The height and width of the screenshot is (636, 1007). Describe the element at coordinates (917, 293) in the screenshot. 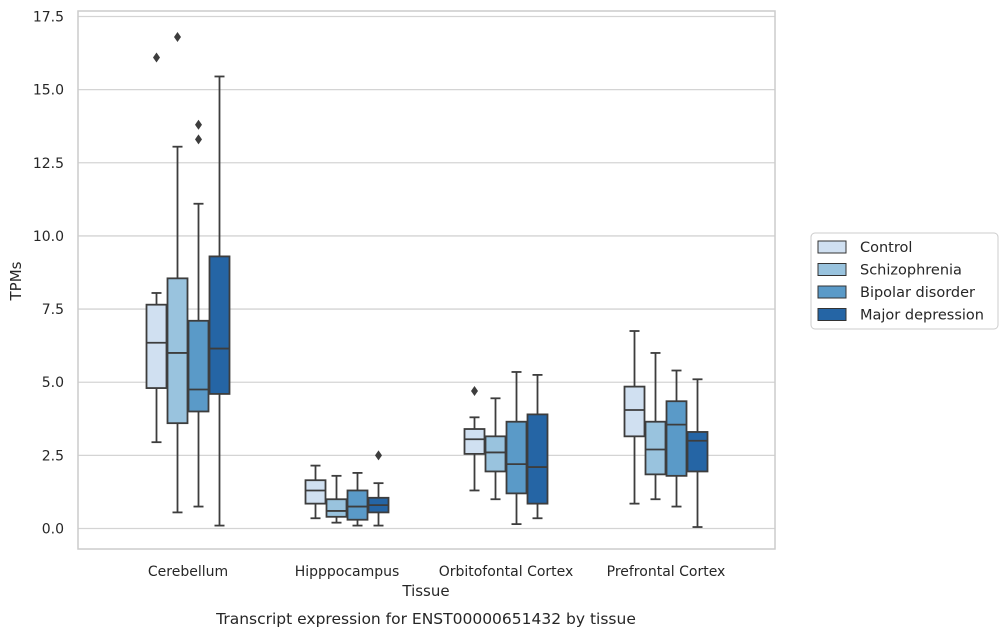

I see `legend-label: Bipolar disorder` at that location.